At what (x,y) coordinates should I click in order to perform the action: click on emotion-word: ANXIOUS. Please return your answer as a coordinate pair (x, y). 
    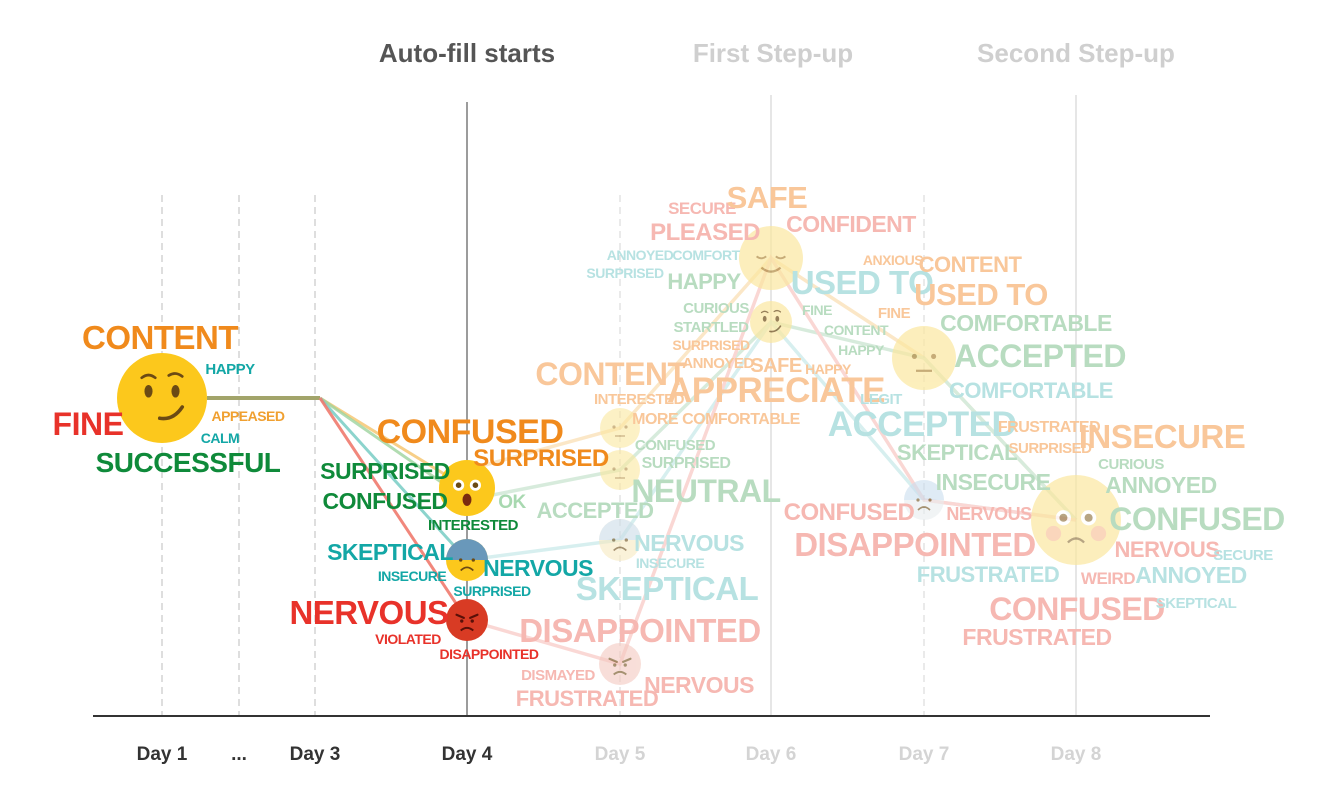
    Looking at the image, I should click on (893, 260).